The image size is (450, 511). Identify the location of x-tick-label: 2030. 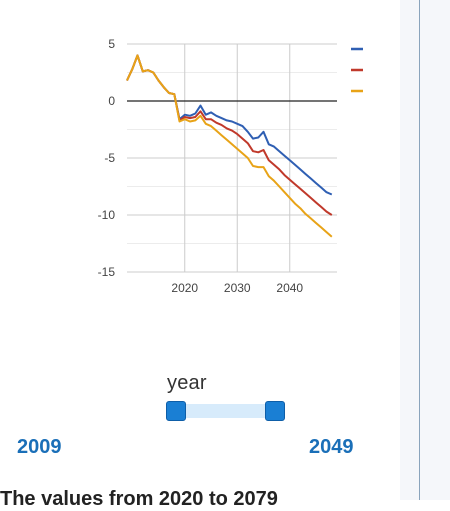
(237, 288).